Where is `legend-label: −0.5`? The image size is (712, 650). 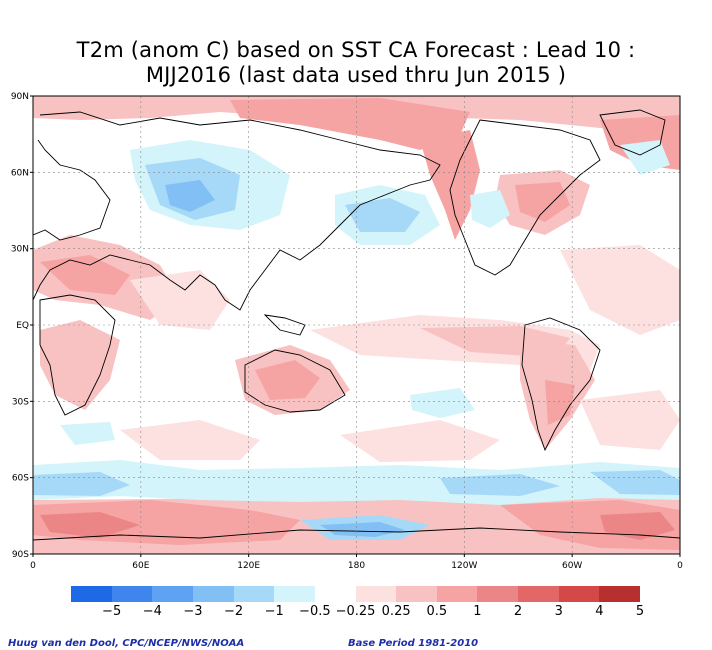
legend-label: −0.5 is located at coordinates (315, 611).